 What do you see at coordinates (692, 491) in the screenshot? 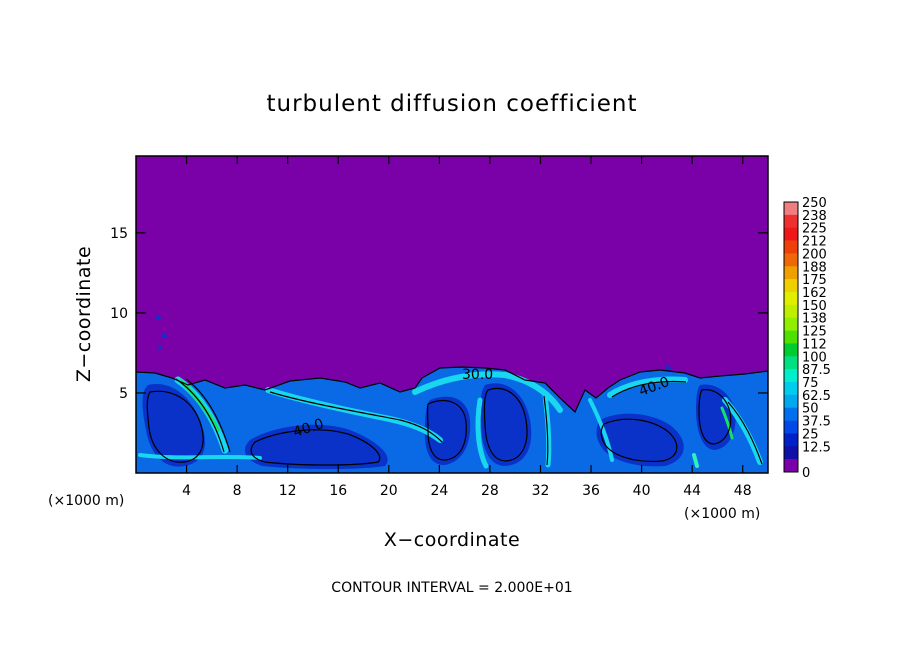
I see `x-tick-label: 44` at bounding box center [692, 491].